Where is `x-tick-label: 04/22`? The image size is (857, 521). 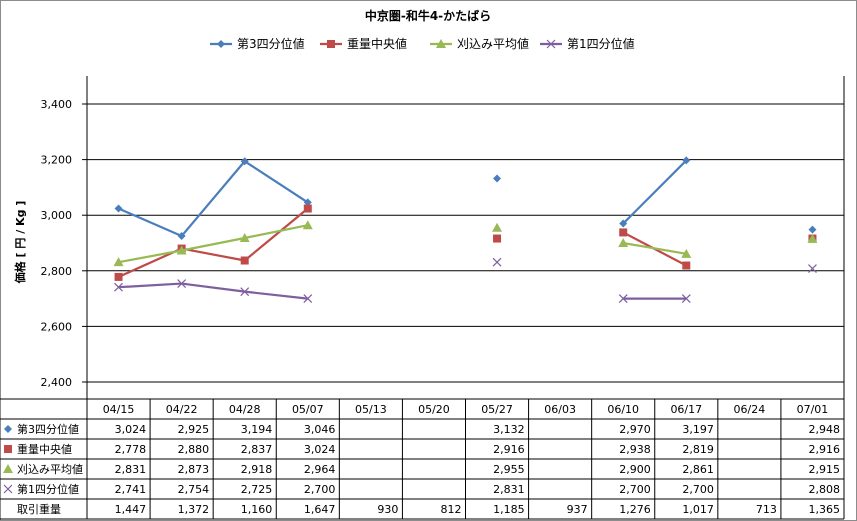 x-tick-label: 04/22 is located at coordinates (182, 409).